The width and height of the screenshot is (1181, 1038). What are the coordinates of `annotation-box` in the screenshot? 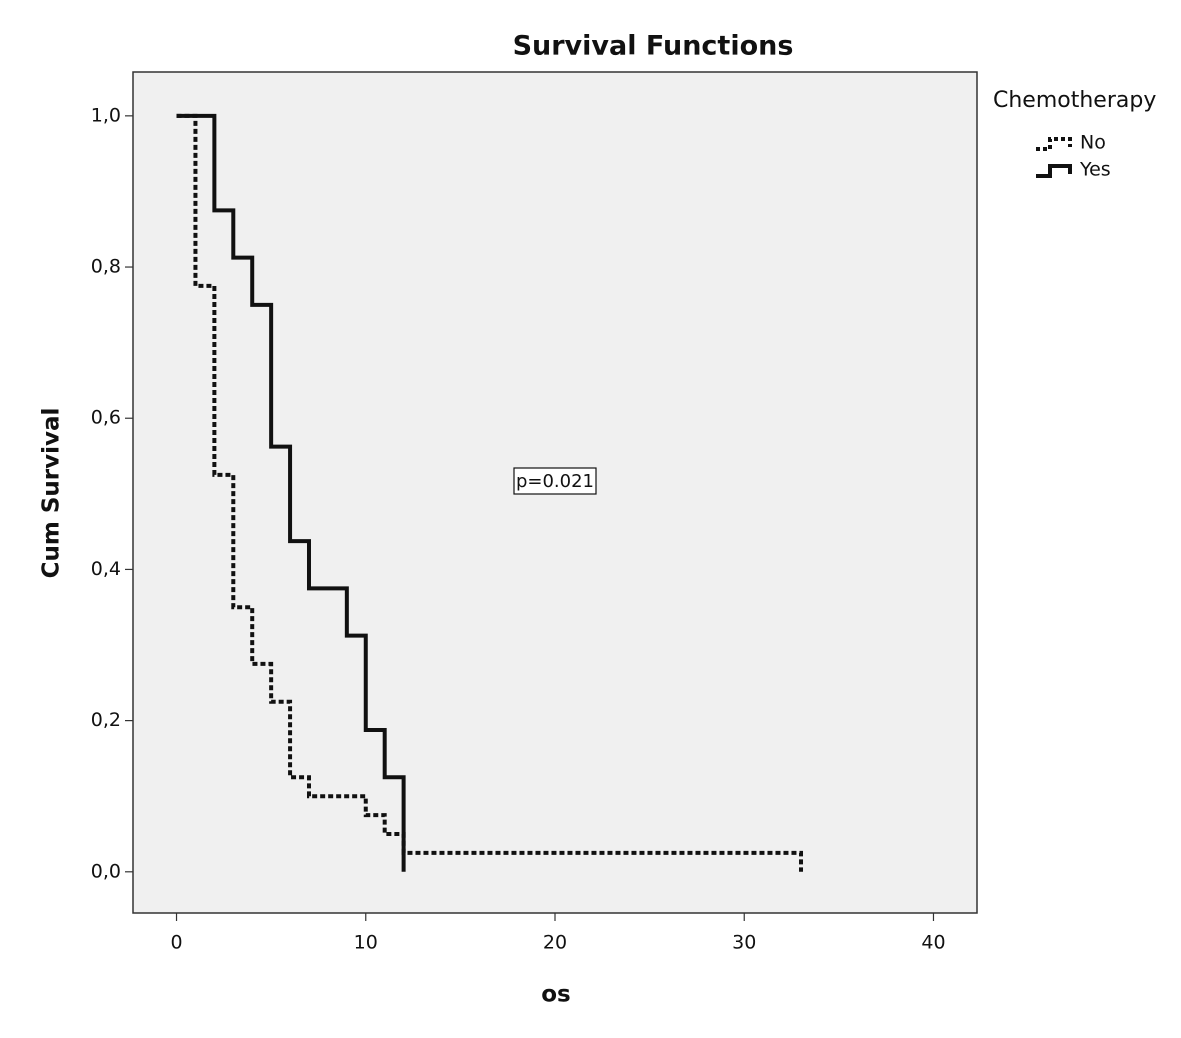 It's located at (555, 481).